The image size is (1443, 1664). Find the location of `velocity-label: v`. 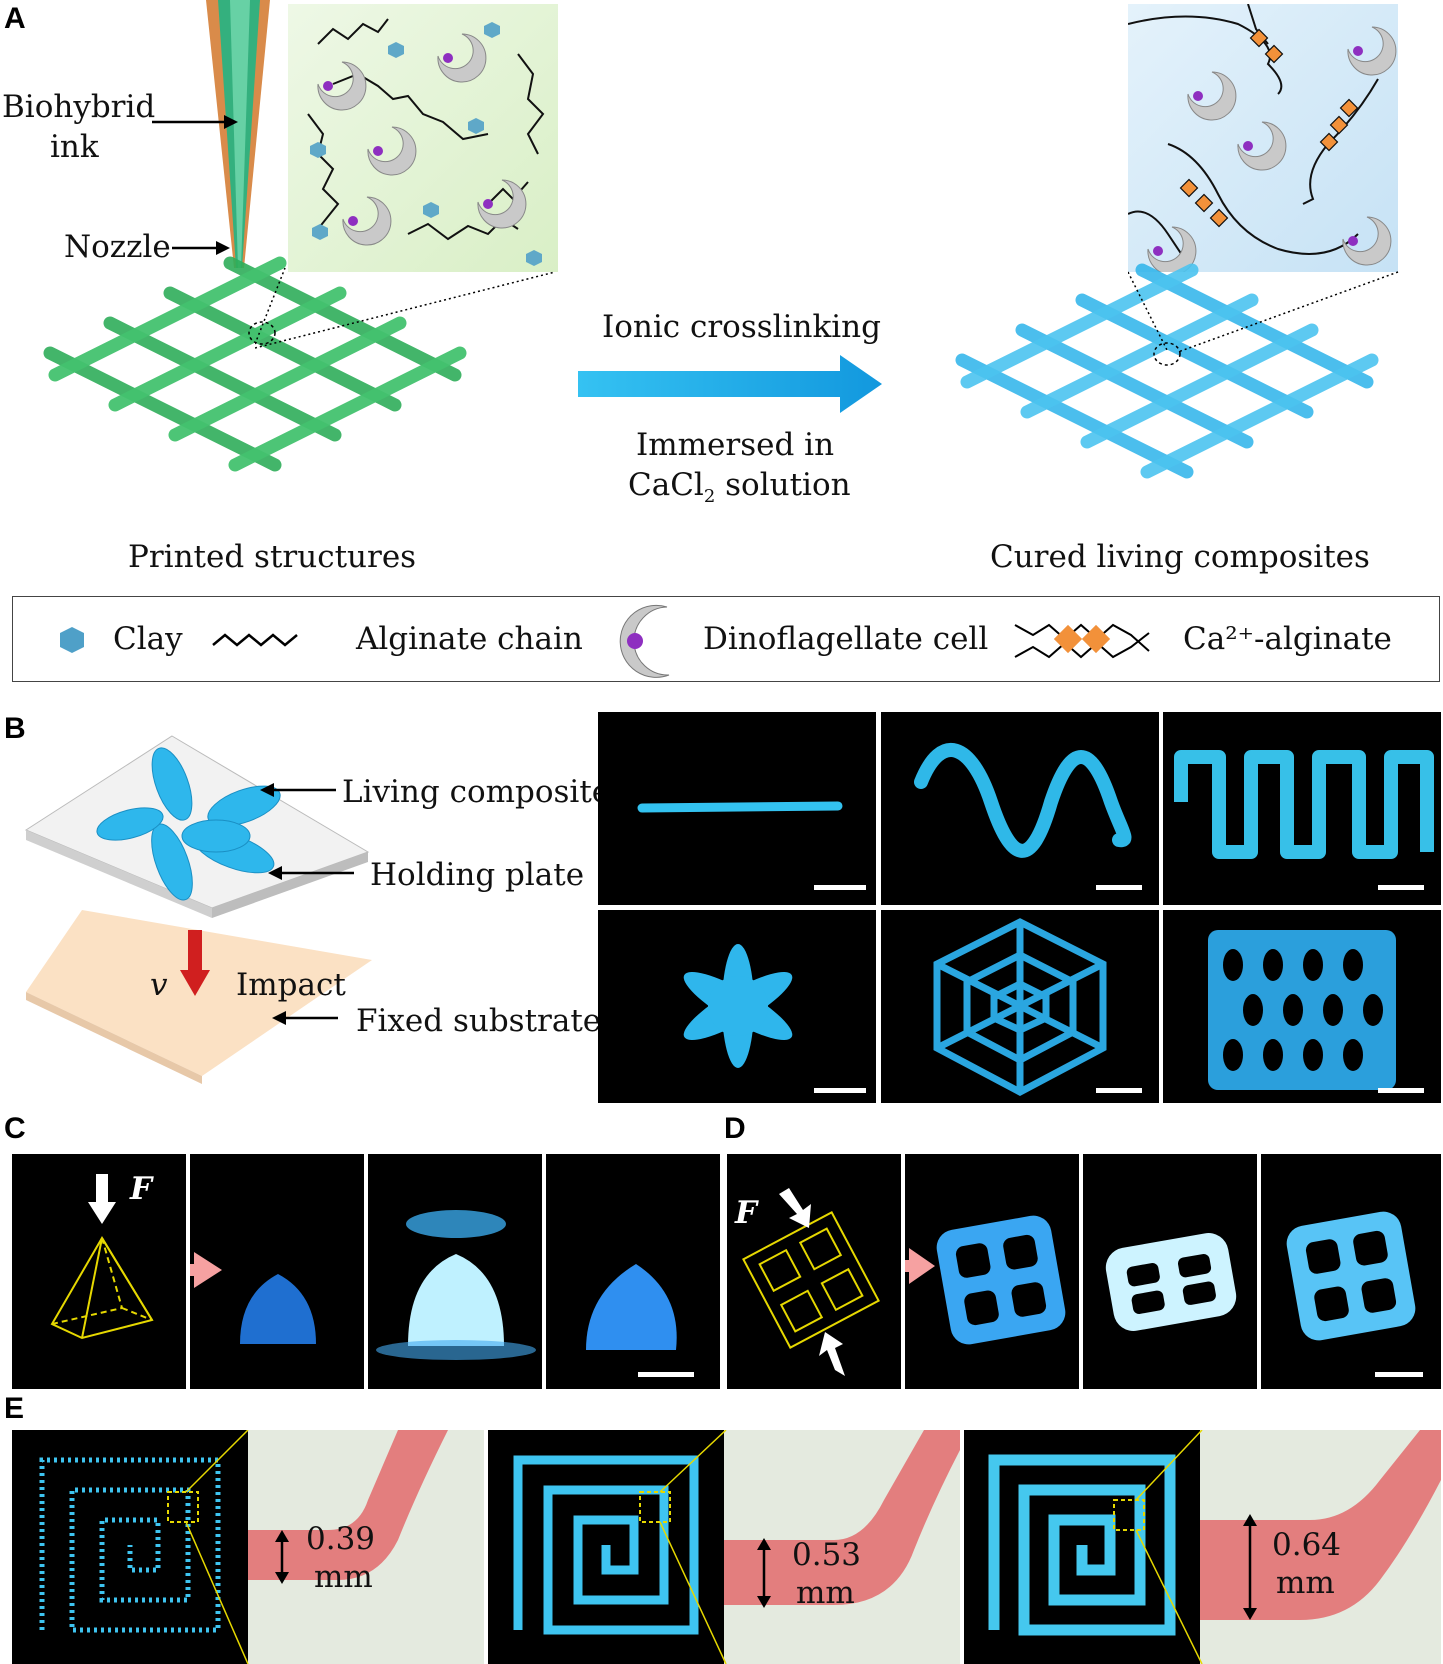

velocity-label: v is located at coordinates (159, 985).